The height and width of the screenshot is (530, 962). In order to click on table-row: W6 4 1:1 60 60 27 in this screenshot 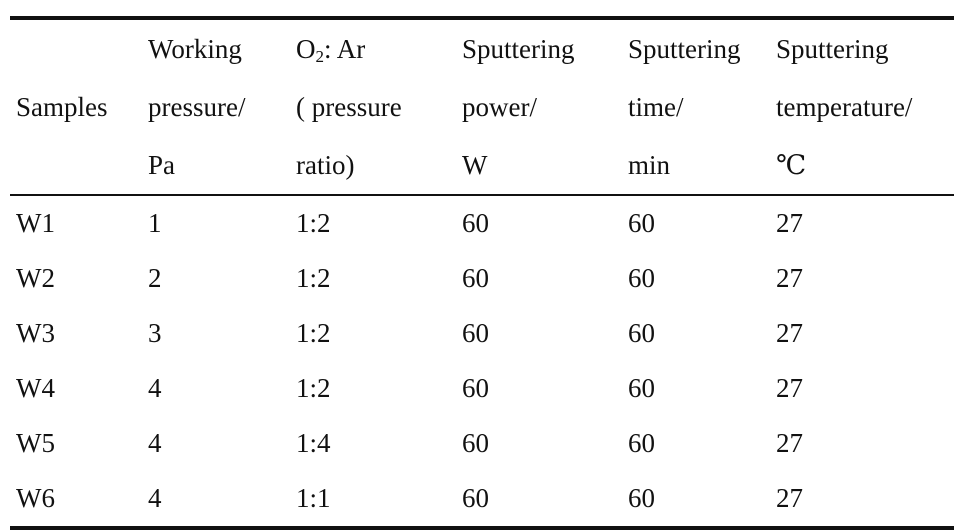, I will do `click(482, 498)`.